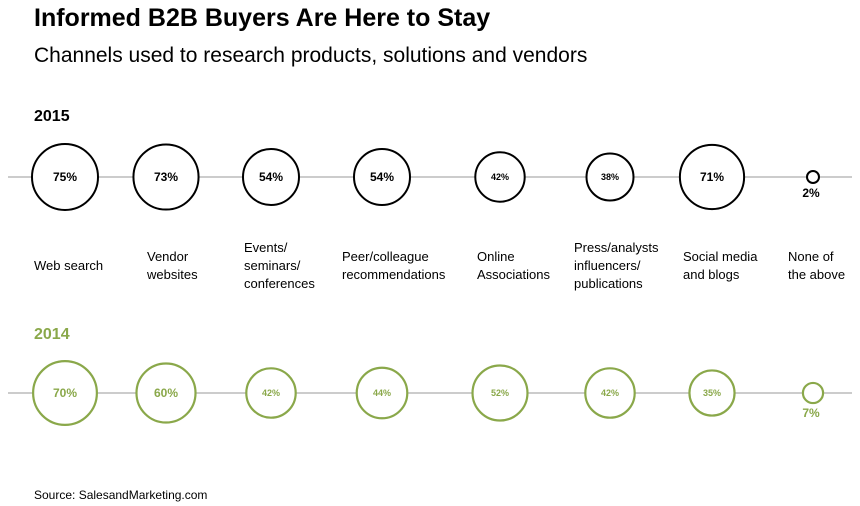 The image size is (860, 506). I want to click on chart-title: Informed B2B Buyers Are Here to Stay, so click(262, 18).